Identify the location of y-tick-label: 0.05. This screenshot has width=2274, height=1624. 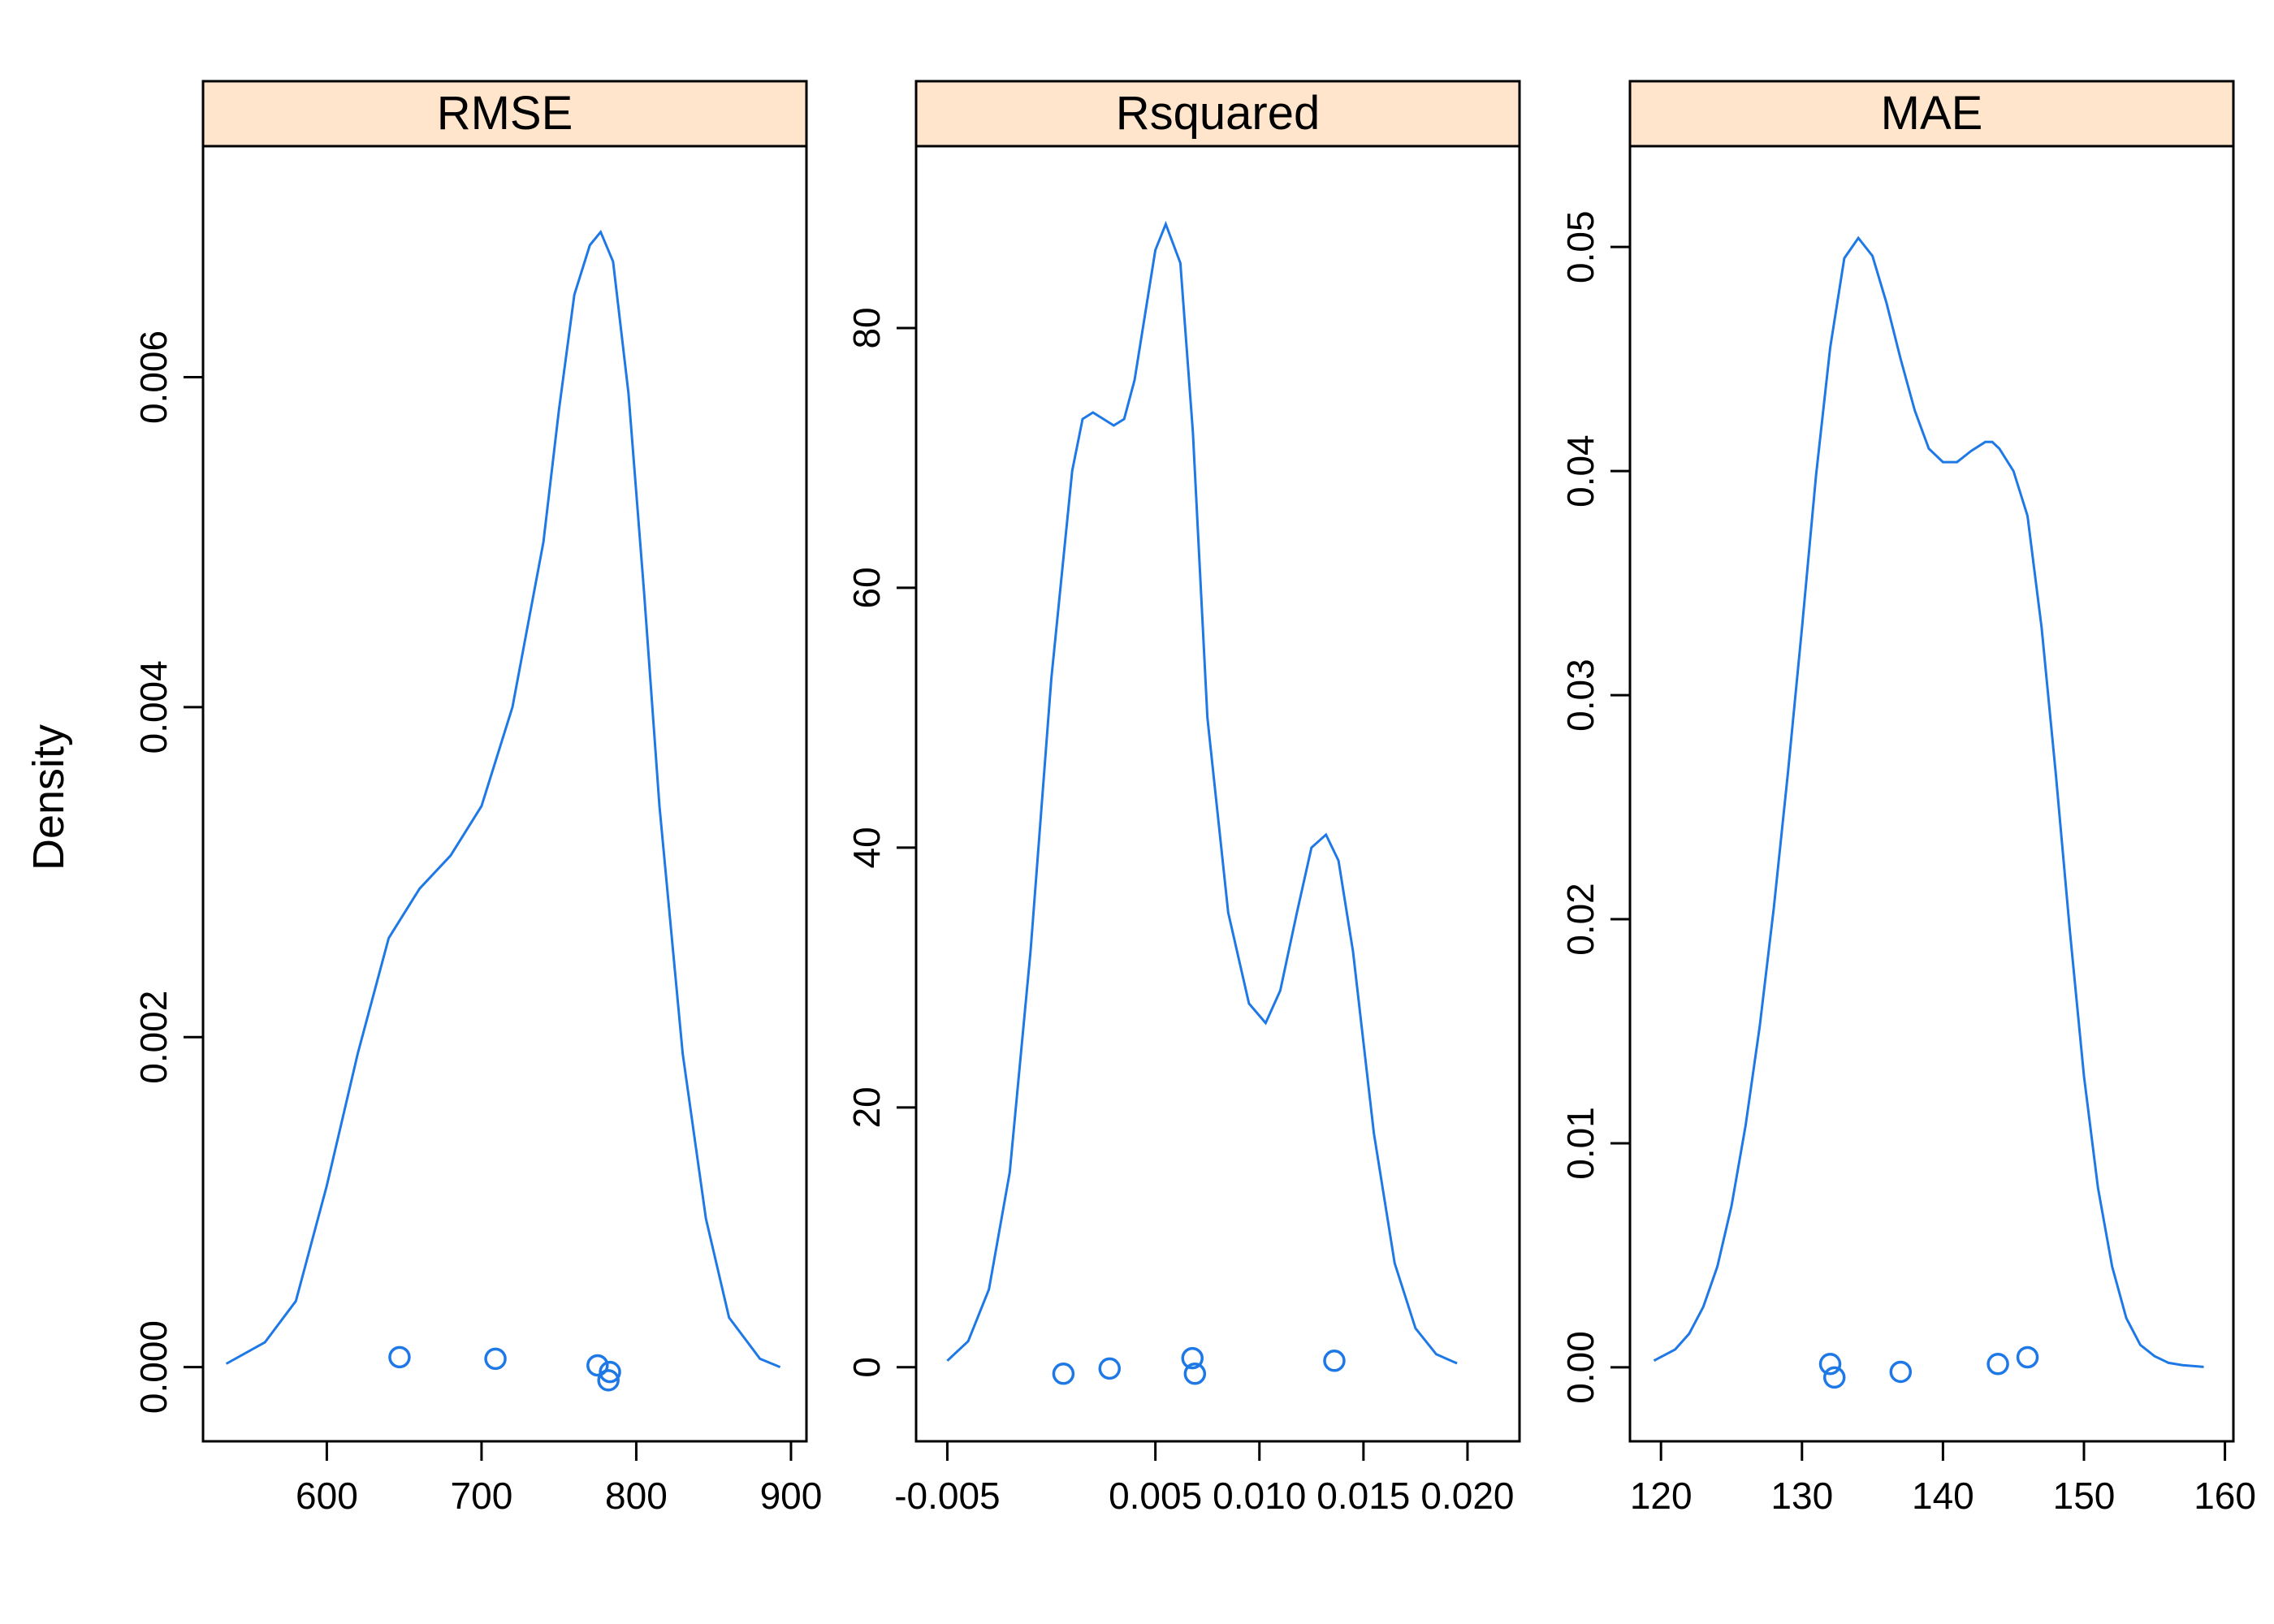
(1580, 247).